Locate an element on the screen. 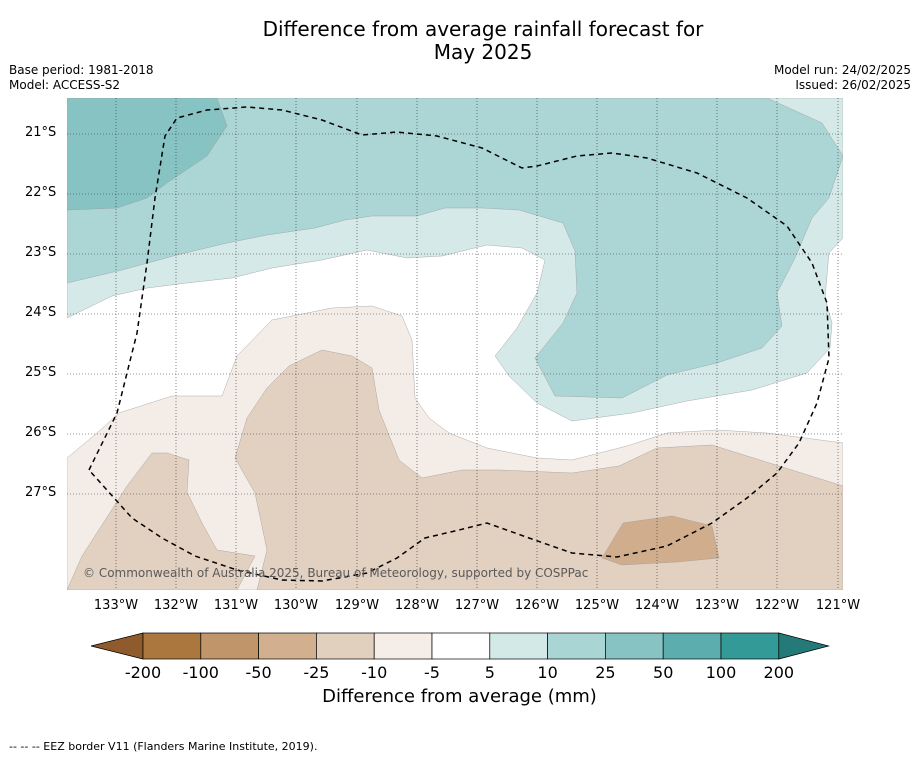 The width and height of the screenshot is (919, 758). longitude-label: 124°W is located at coordinates (657, 605).